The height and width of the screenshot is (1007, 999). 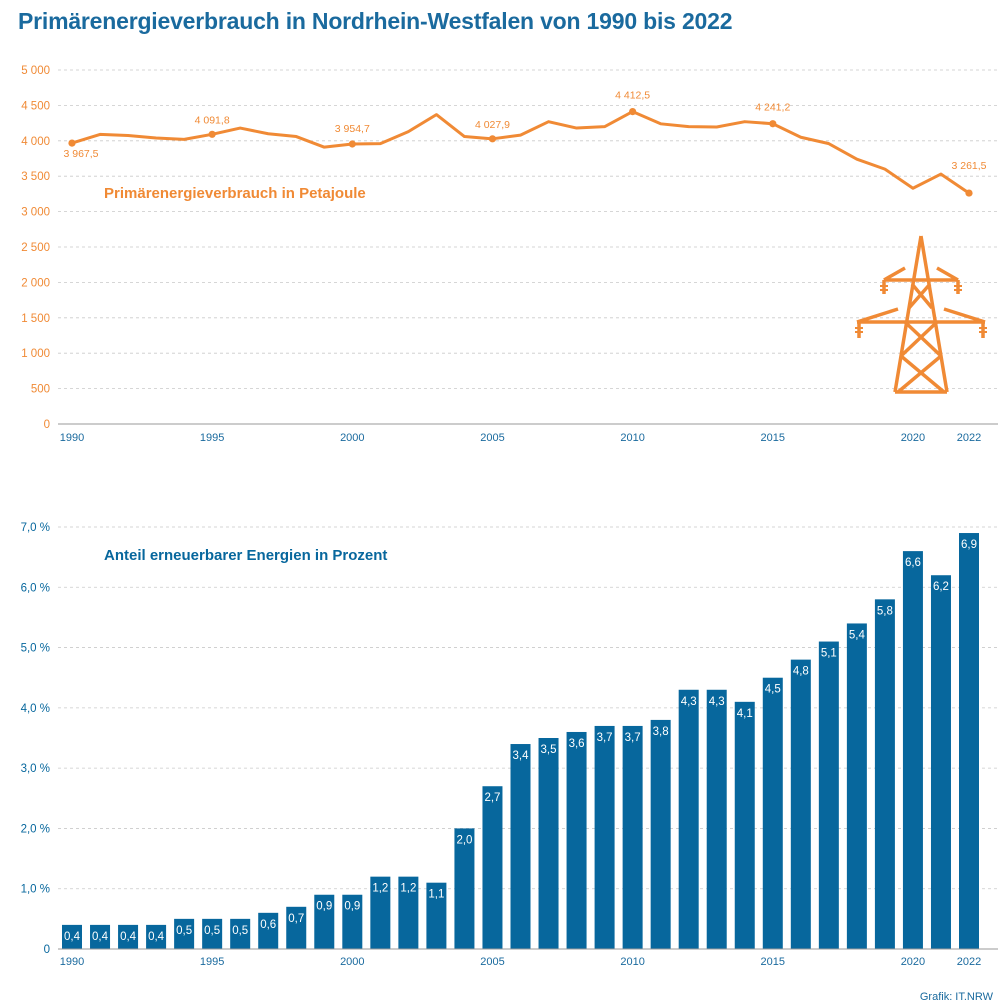 I want to click on bar-y-tick-label: 0, so click(x=47, y=950).